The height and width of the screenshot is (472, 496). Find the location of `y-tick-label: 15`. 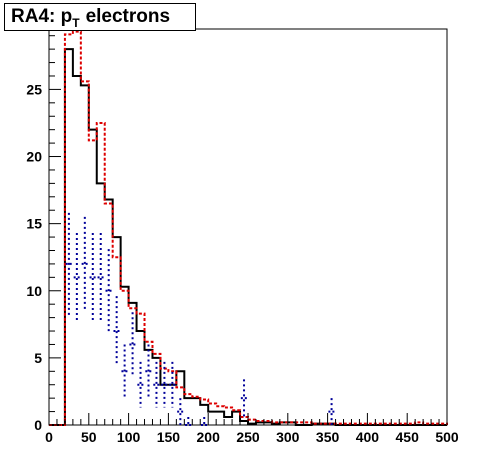

y-tick-label: 15 is located at coordinates (34, 224).